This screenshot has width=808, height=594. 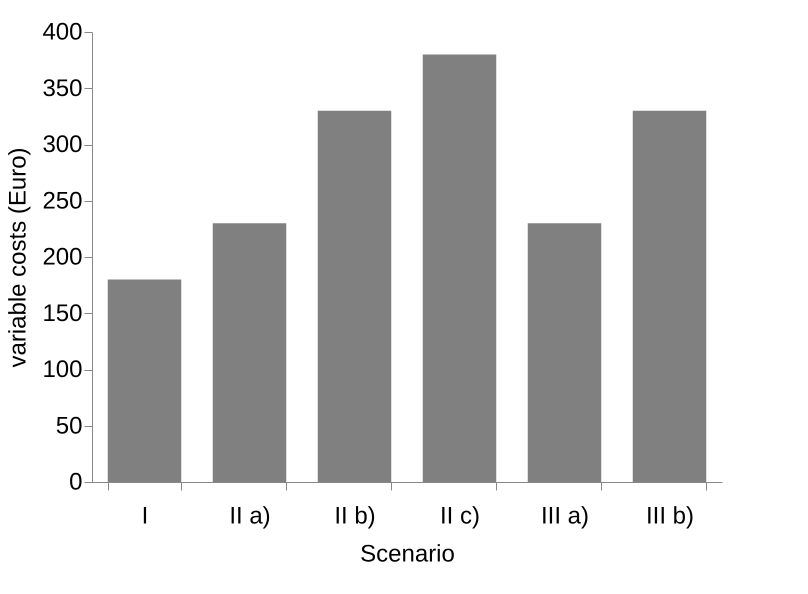 What do you see at coordinates (75, 482) in the screenshot?
I see `y-tick-label: 0` at bounding box center [75, 482].